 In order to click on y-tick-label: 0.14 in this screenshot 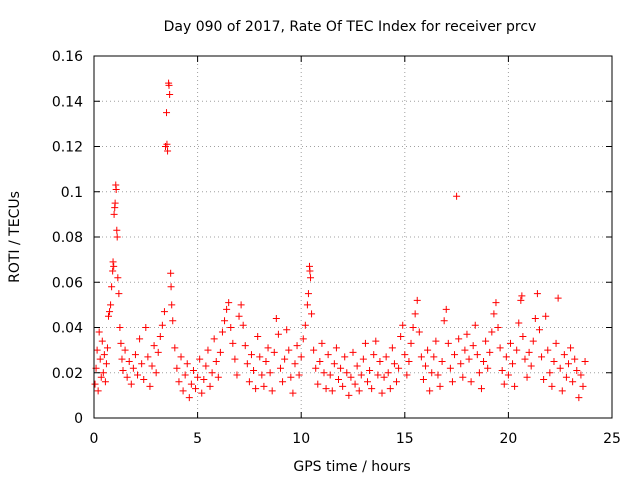, I will do `click(67, 102)`.